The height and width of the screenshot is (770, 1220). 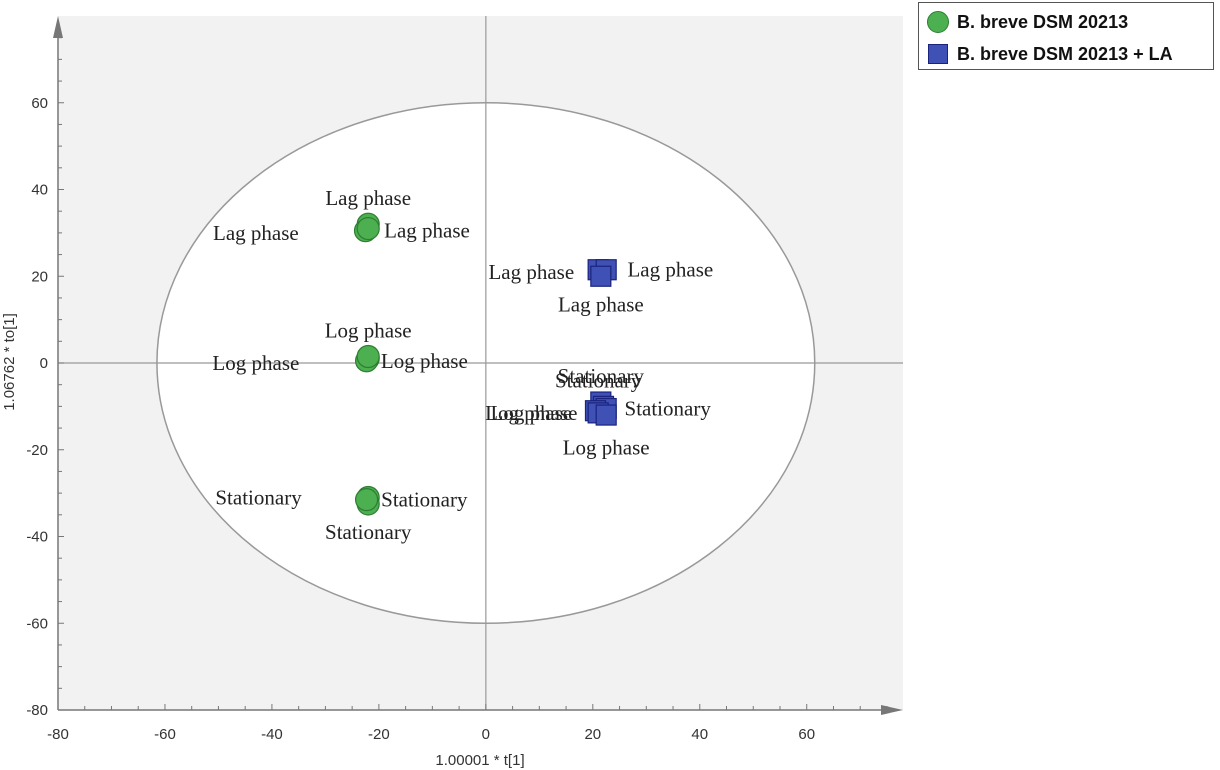 What do you see at coordinates (58, 734) in the screenshot?
I see `x-tick-label: -80` at bounding box center [58, 734].